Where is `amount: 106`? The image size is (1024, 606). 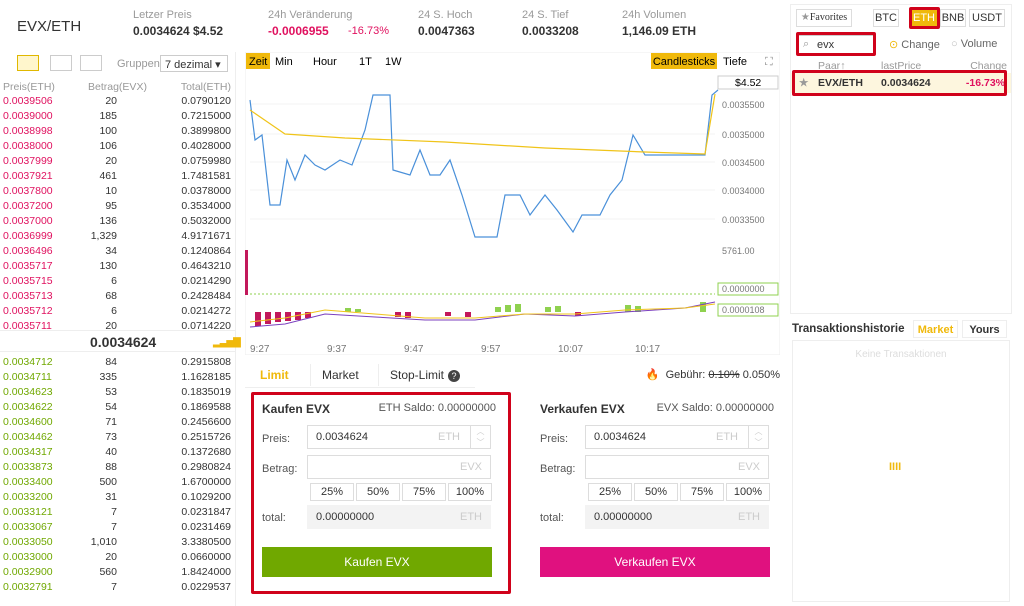 amount: 106 is located at coordinates (108, 146).